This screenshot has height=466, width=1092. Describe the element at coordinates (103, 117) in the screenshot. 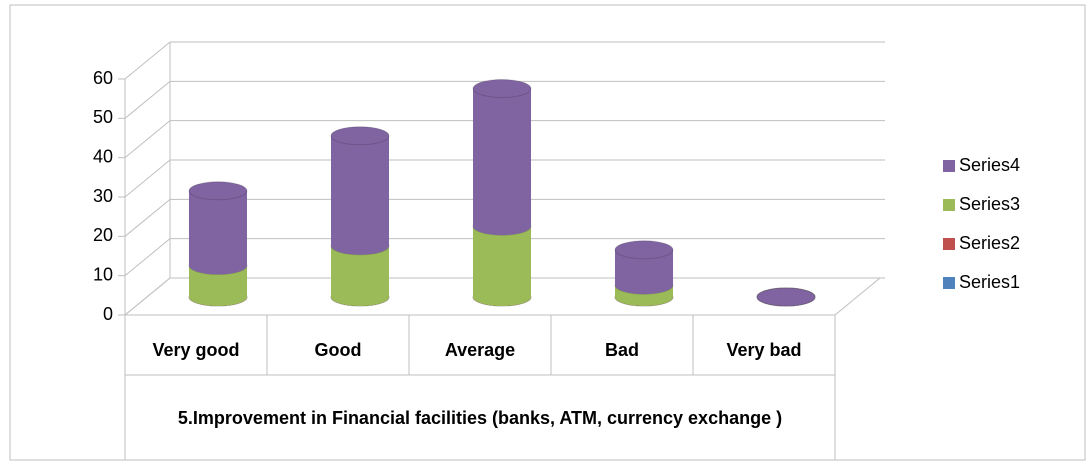

I see `y-tick-label: 50` at that location.